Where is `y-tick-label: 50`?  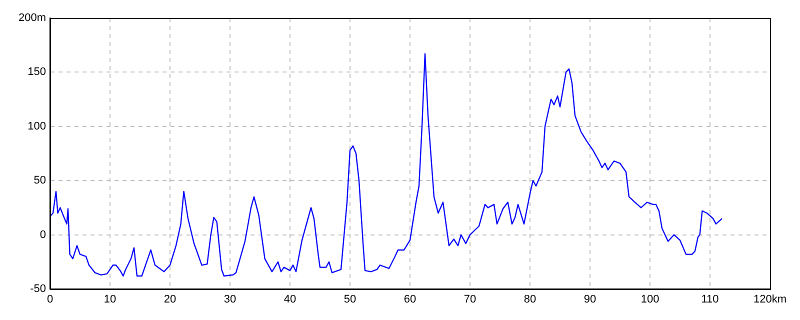 y-tick-label: 50 is located at coordinates (40, 180).